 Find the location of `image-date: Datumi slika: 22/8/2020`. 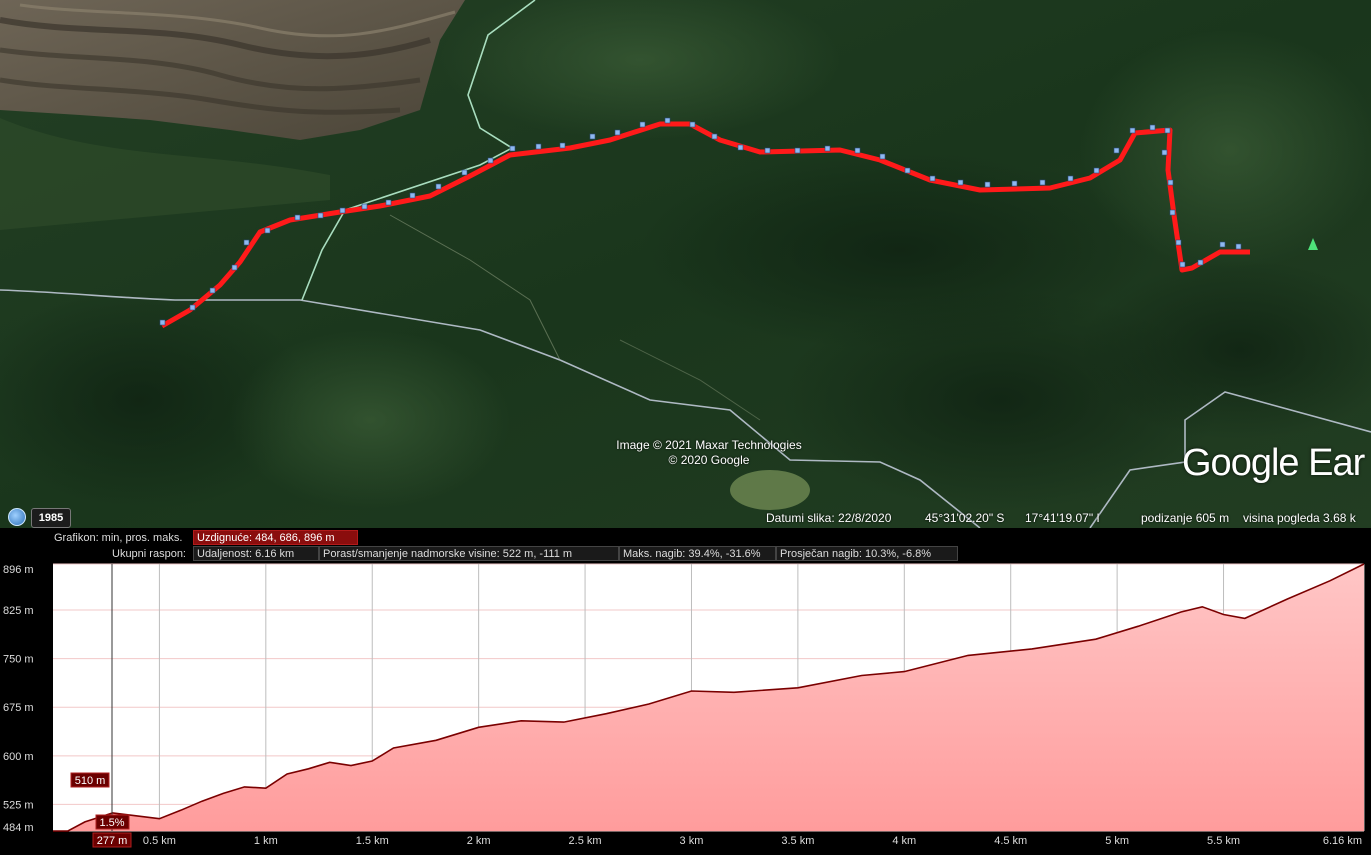

image-date: Datumi slika: 22/8/2020 is located at coordinates (829, 518).